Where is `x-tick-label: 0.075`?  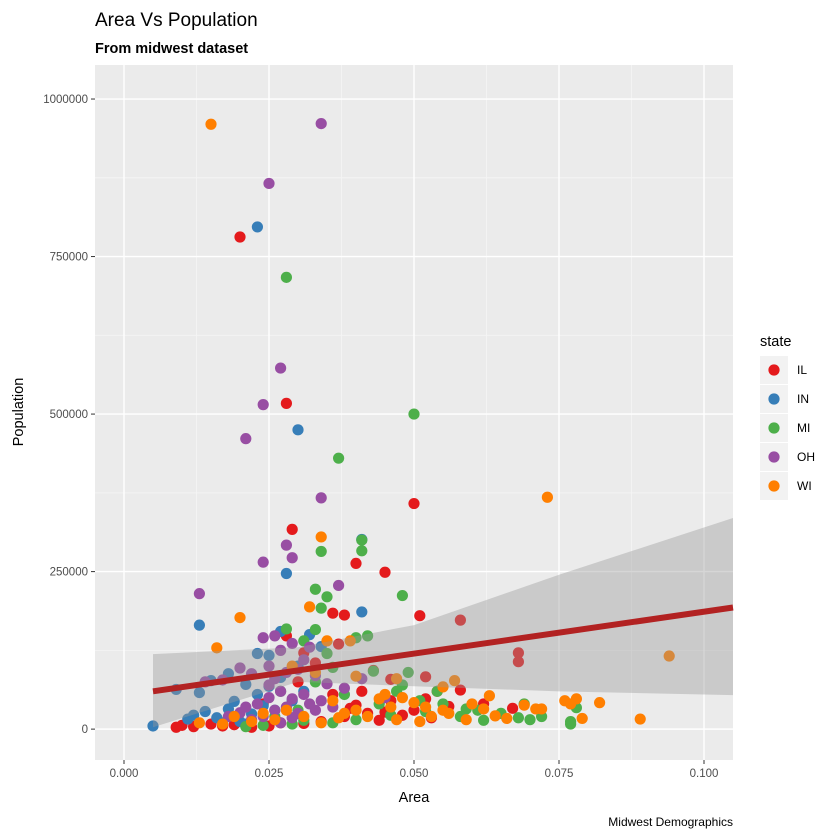
x-tick-label: 0.075 is located at coordinates (559, 774).